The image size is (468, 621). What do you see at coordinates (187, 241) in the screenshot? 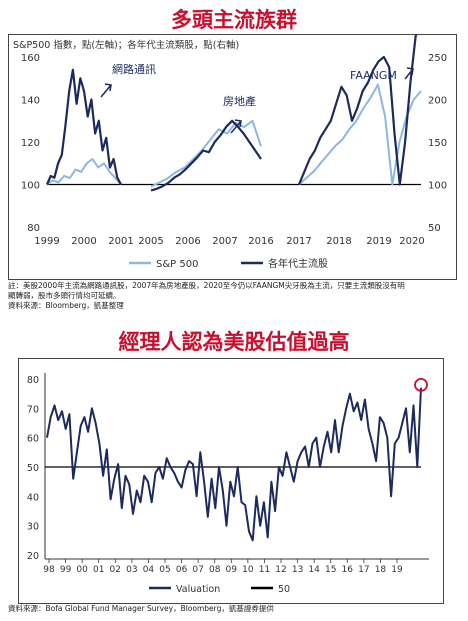
I see `x-tick-label: 2006` at bounding box center [187, 241].